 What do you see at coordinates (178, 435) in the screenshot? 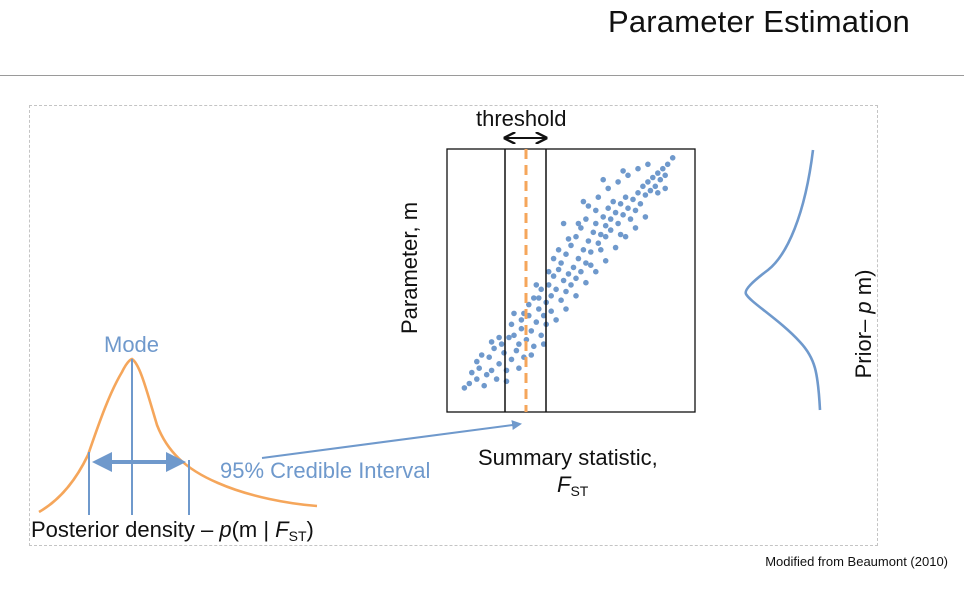
I see `posterior-curve` at bounding box center [178, 435].